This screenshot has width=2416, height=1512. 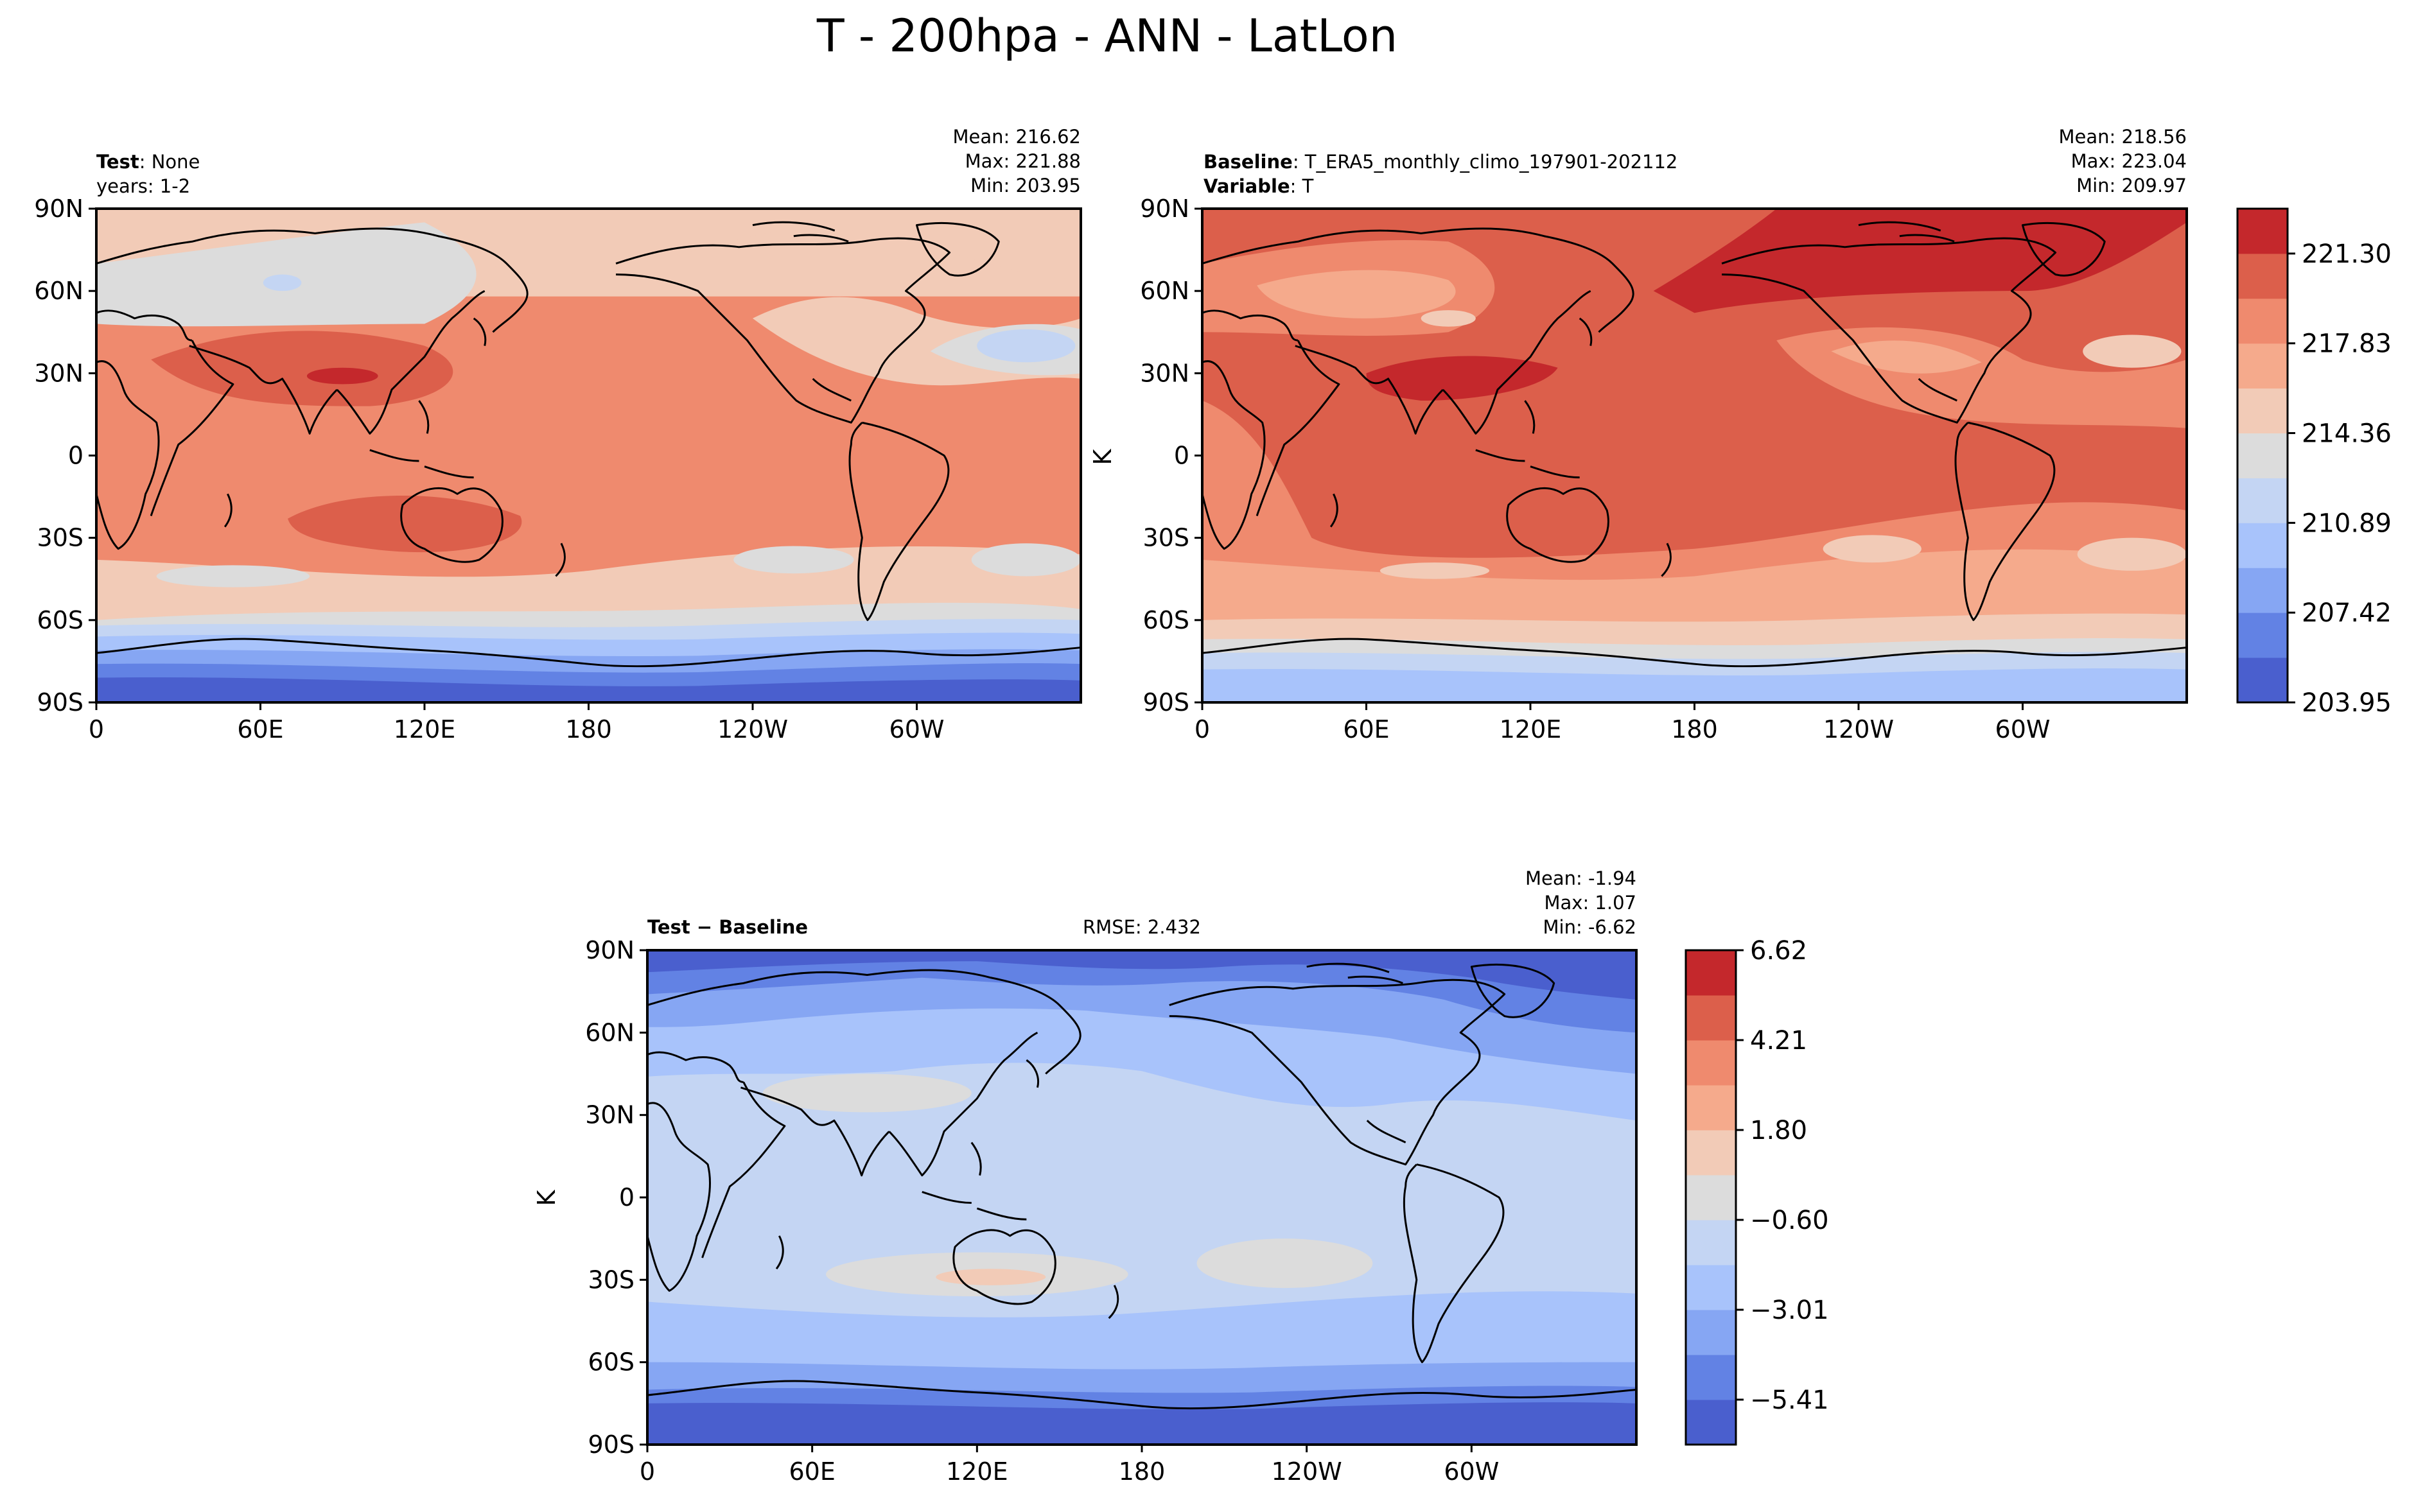 I want to click on test-south-gray-a, so click(x=233, y=576).